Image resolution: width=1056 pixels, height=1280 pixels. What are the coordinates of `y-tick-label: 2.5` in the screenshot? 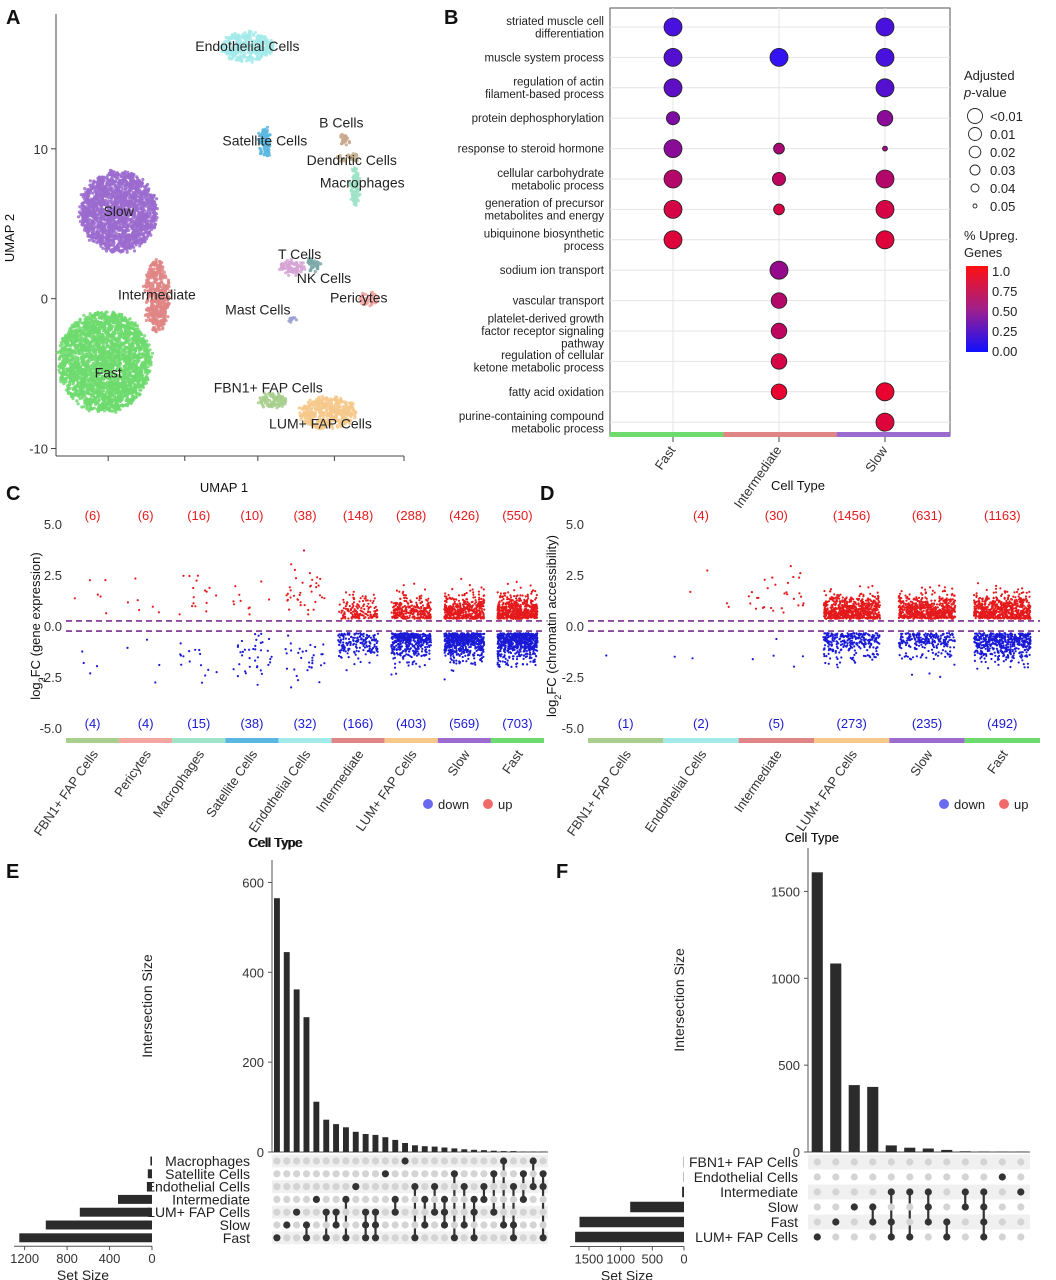 It's located at (53, 575).